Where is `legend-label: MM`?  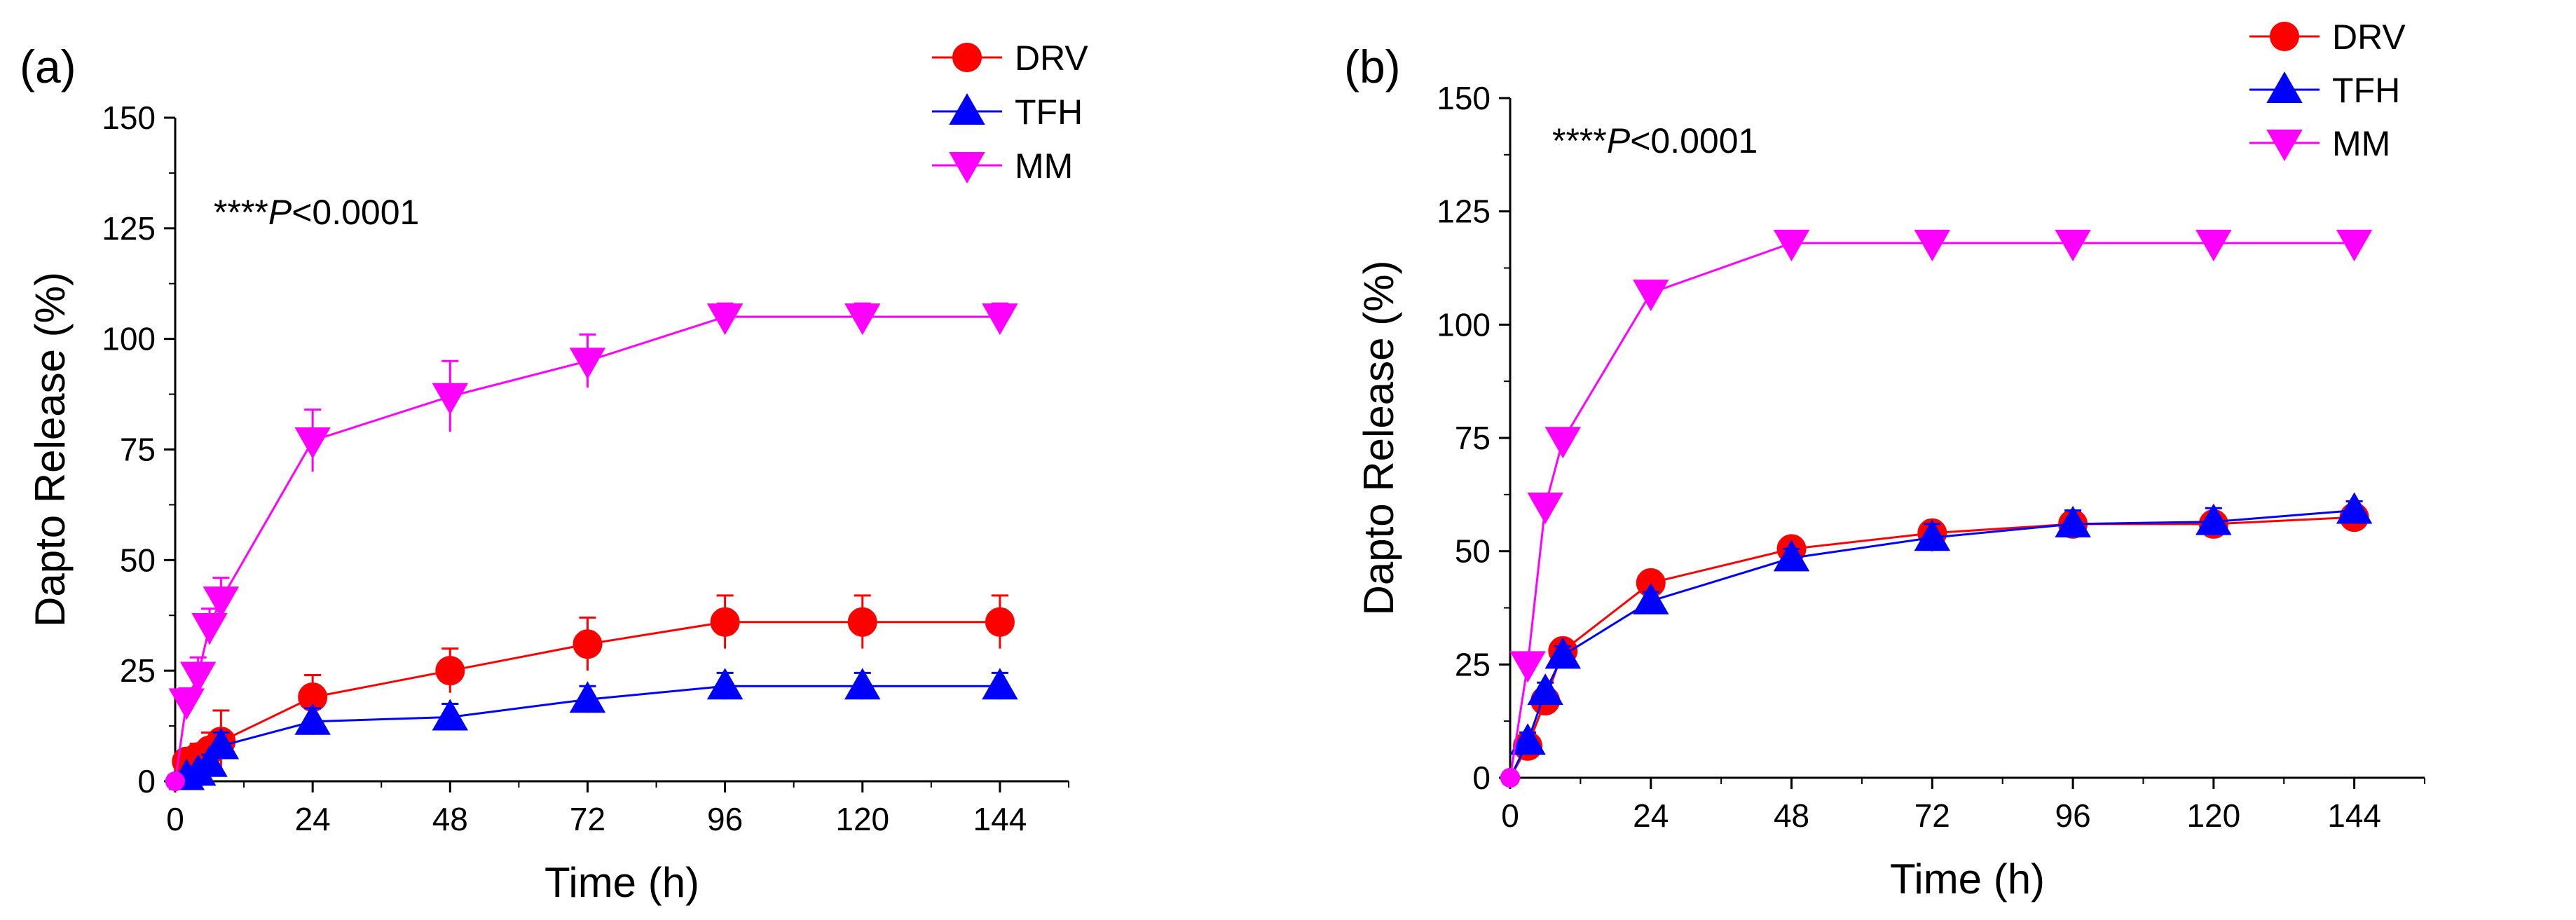 legend-label: MM is located at coordinates (2361, 143).